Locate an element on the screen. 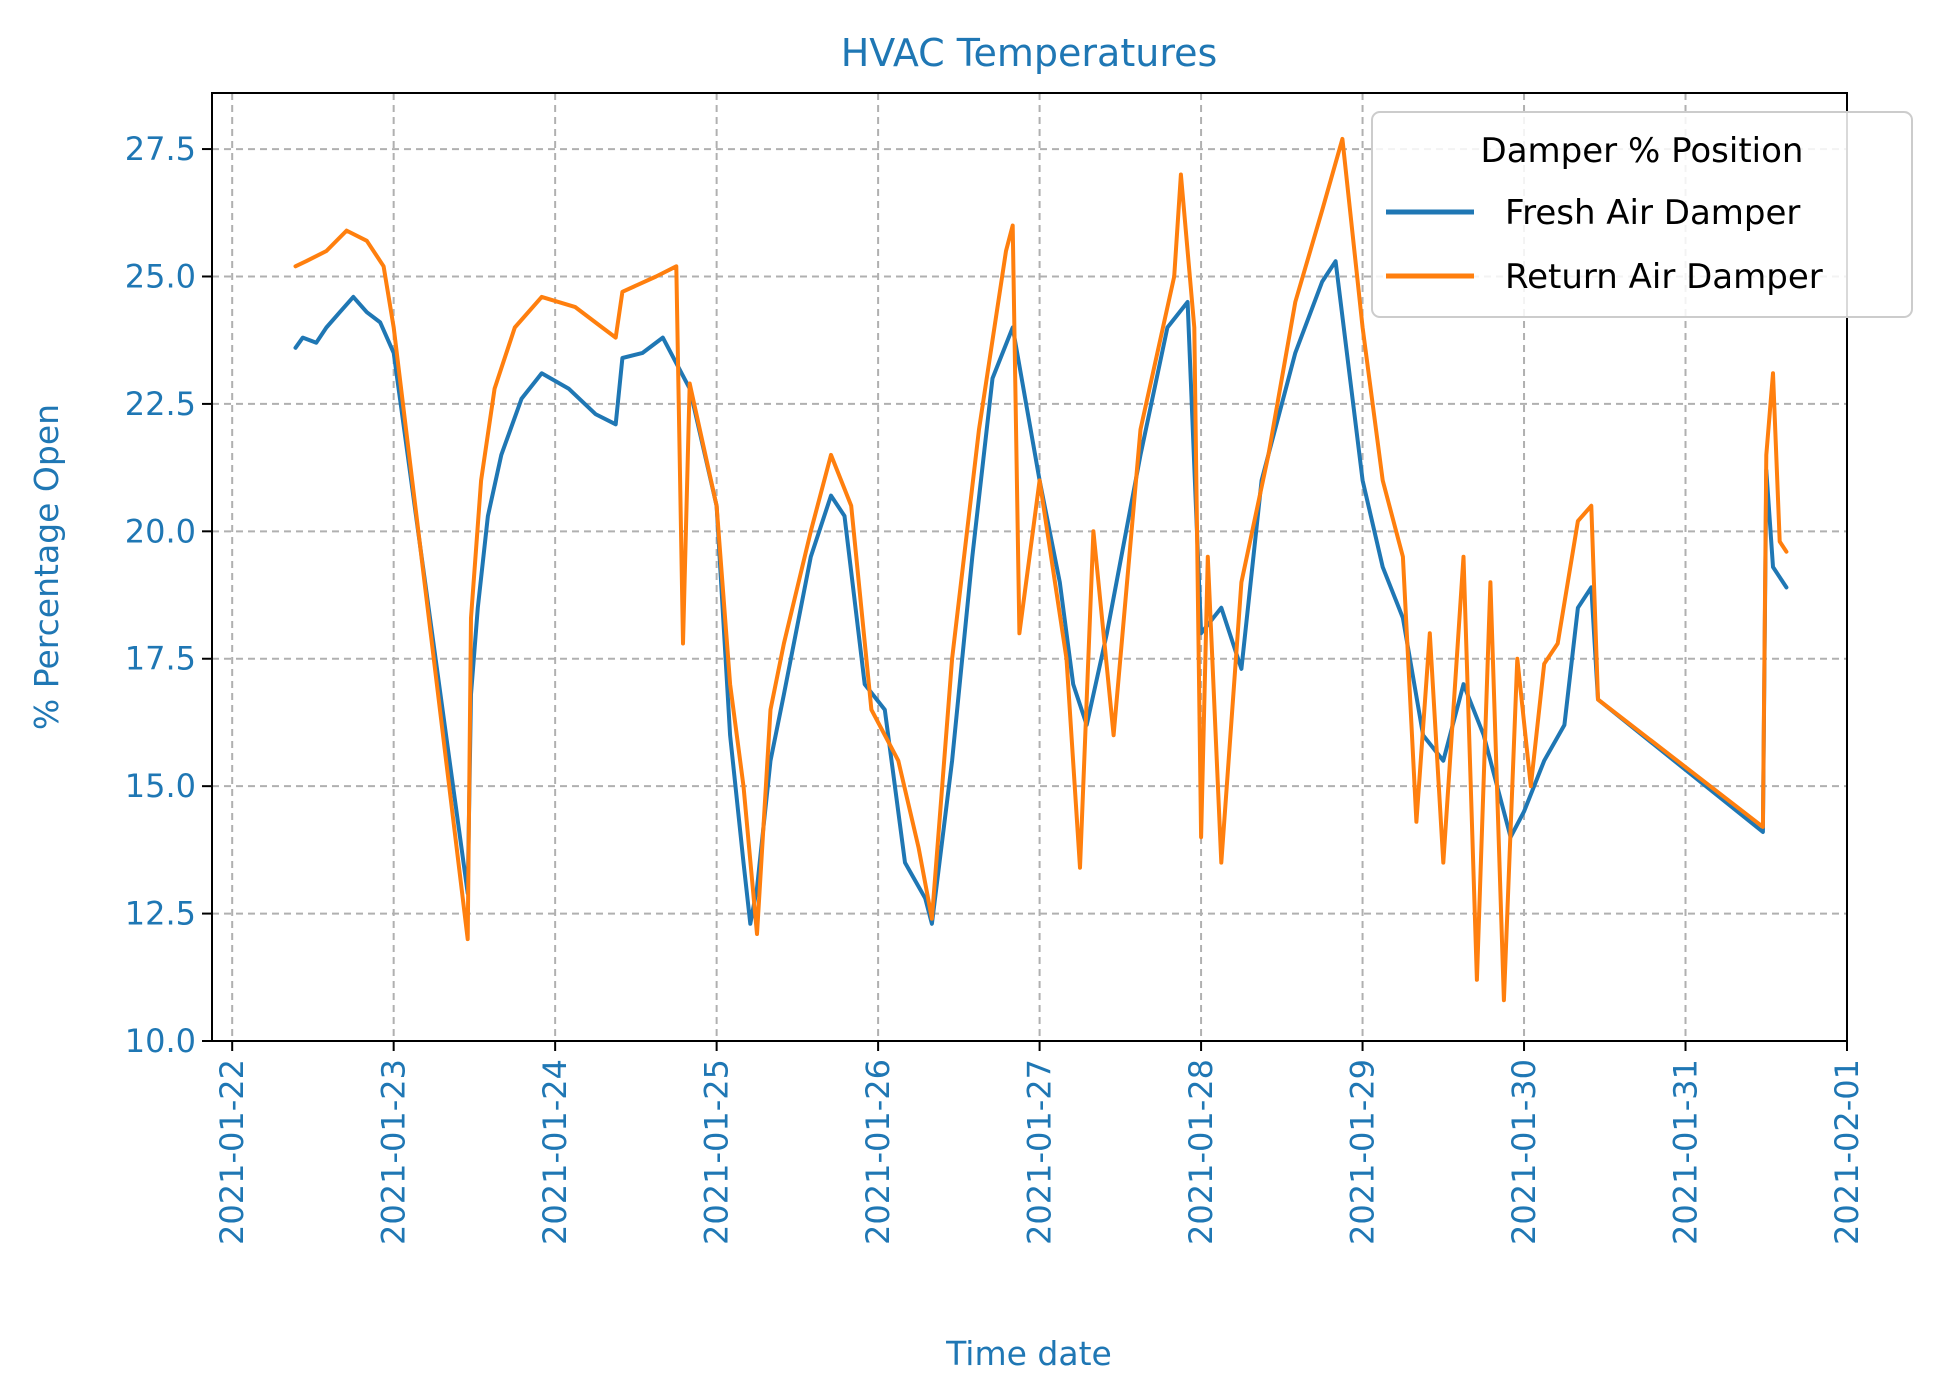 Image resolution: width=1933 pixels, height=1397 pixels. x-tick-label: 2021-01-27 is located at coordinates (1040, 1152).